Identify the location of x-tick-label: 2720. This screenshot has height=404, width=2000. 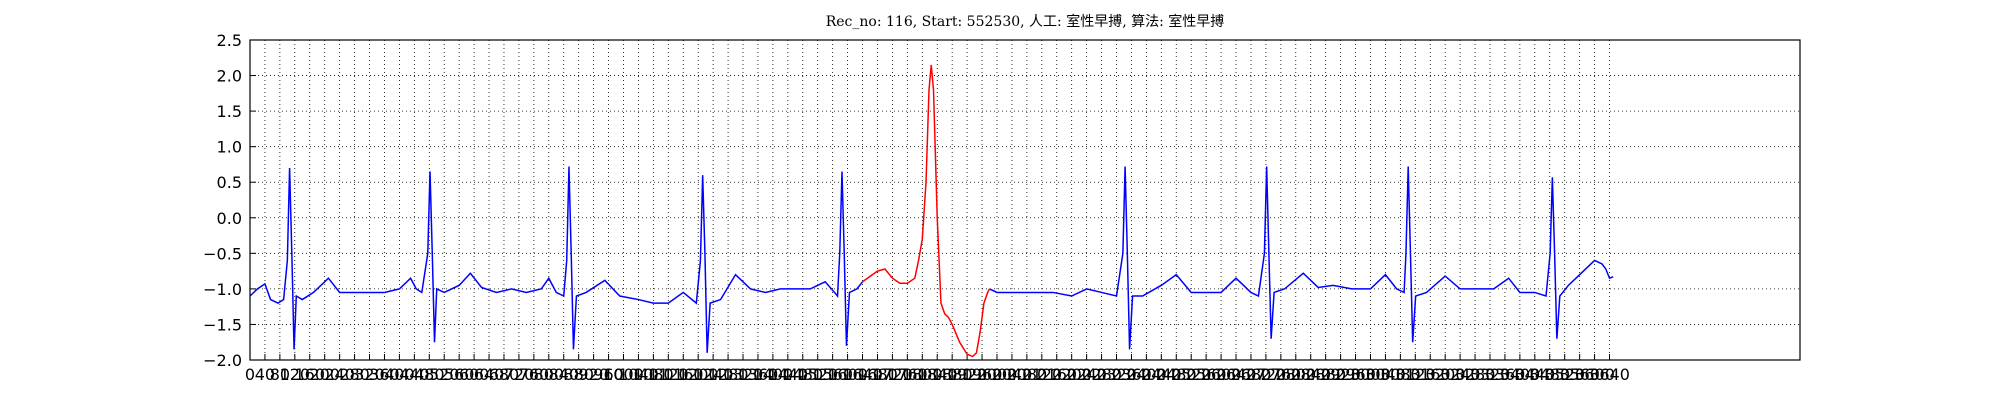
(1266, 374).